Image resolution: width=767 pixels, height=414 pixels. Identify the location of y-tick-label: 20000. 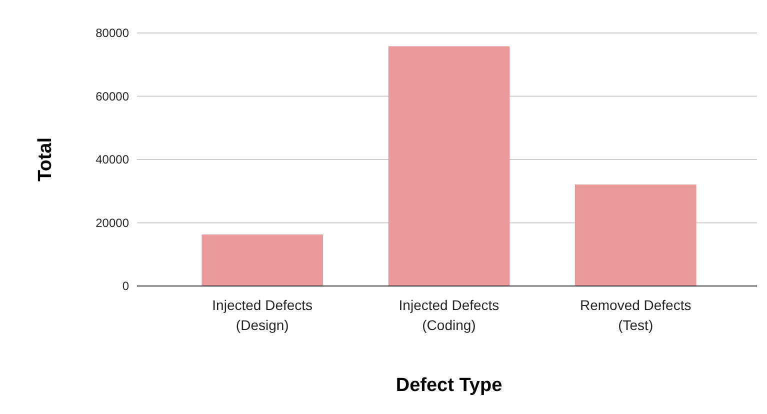
(113, 223).